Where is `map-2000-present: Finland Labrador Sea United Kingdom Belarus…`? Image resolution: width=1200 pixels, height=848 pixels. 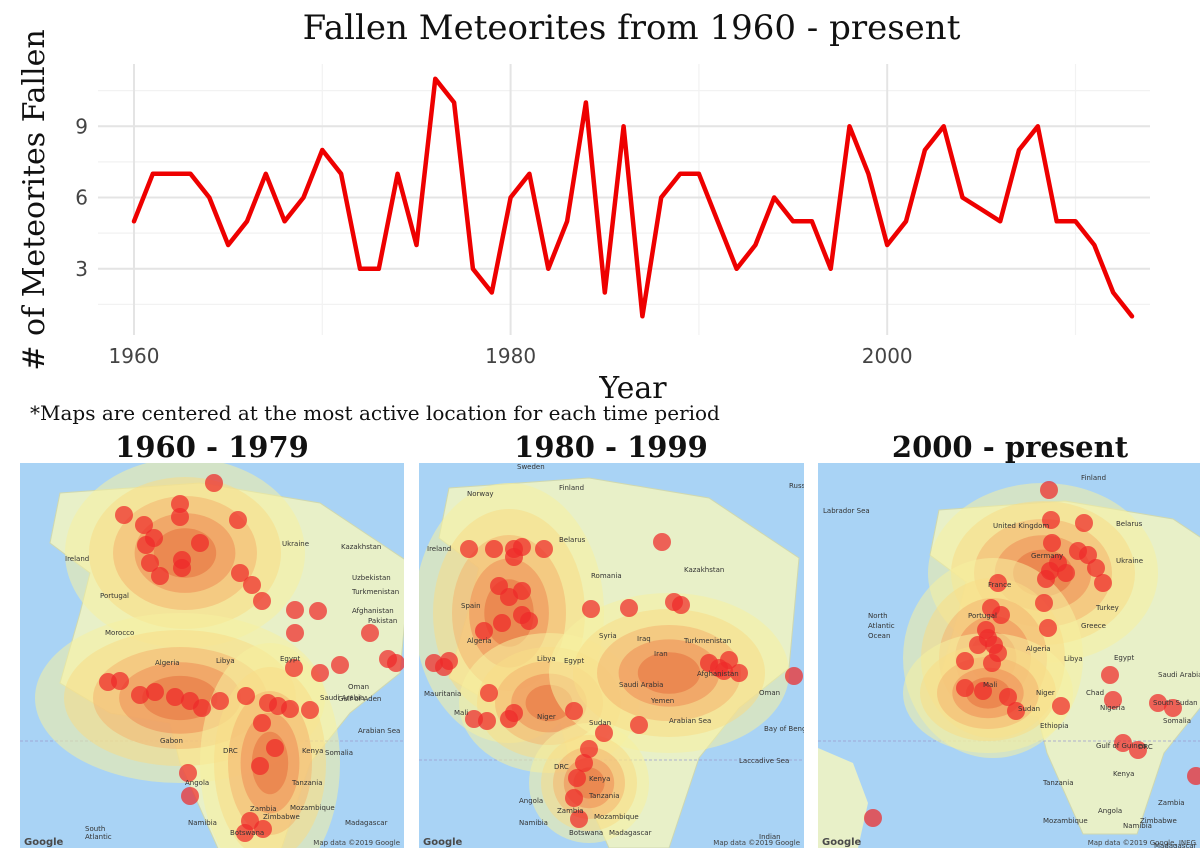 map-2000-present: Finland Labrador Sea United Kingdom Belarus… is located at coordinates (1009, 655).